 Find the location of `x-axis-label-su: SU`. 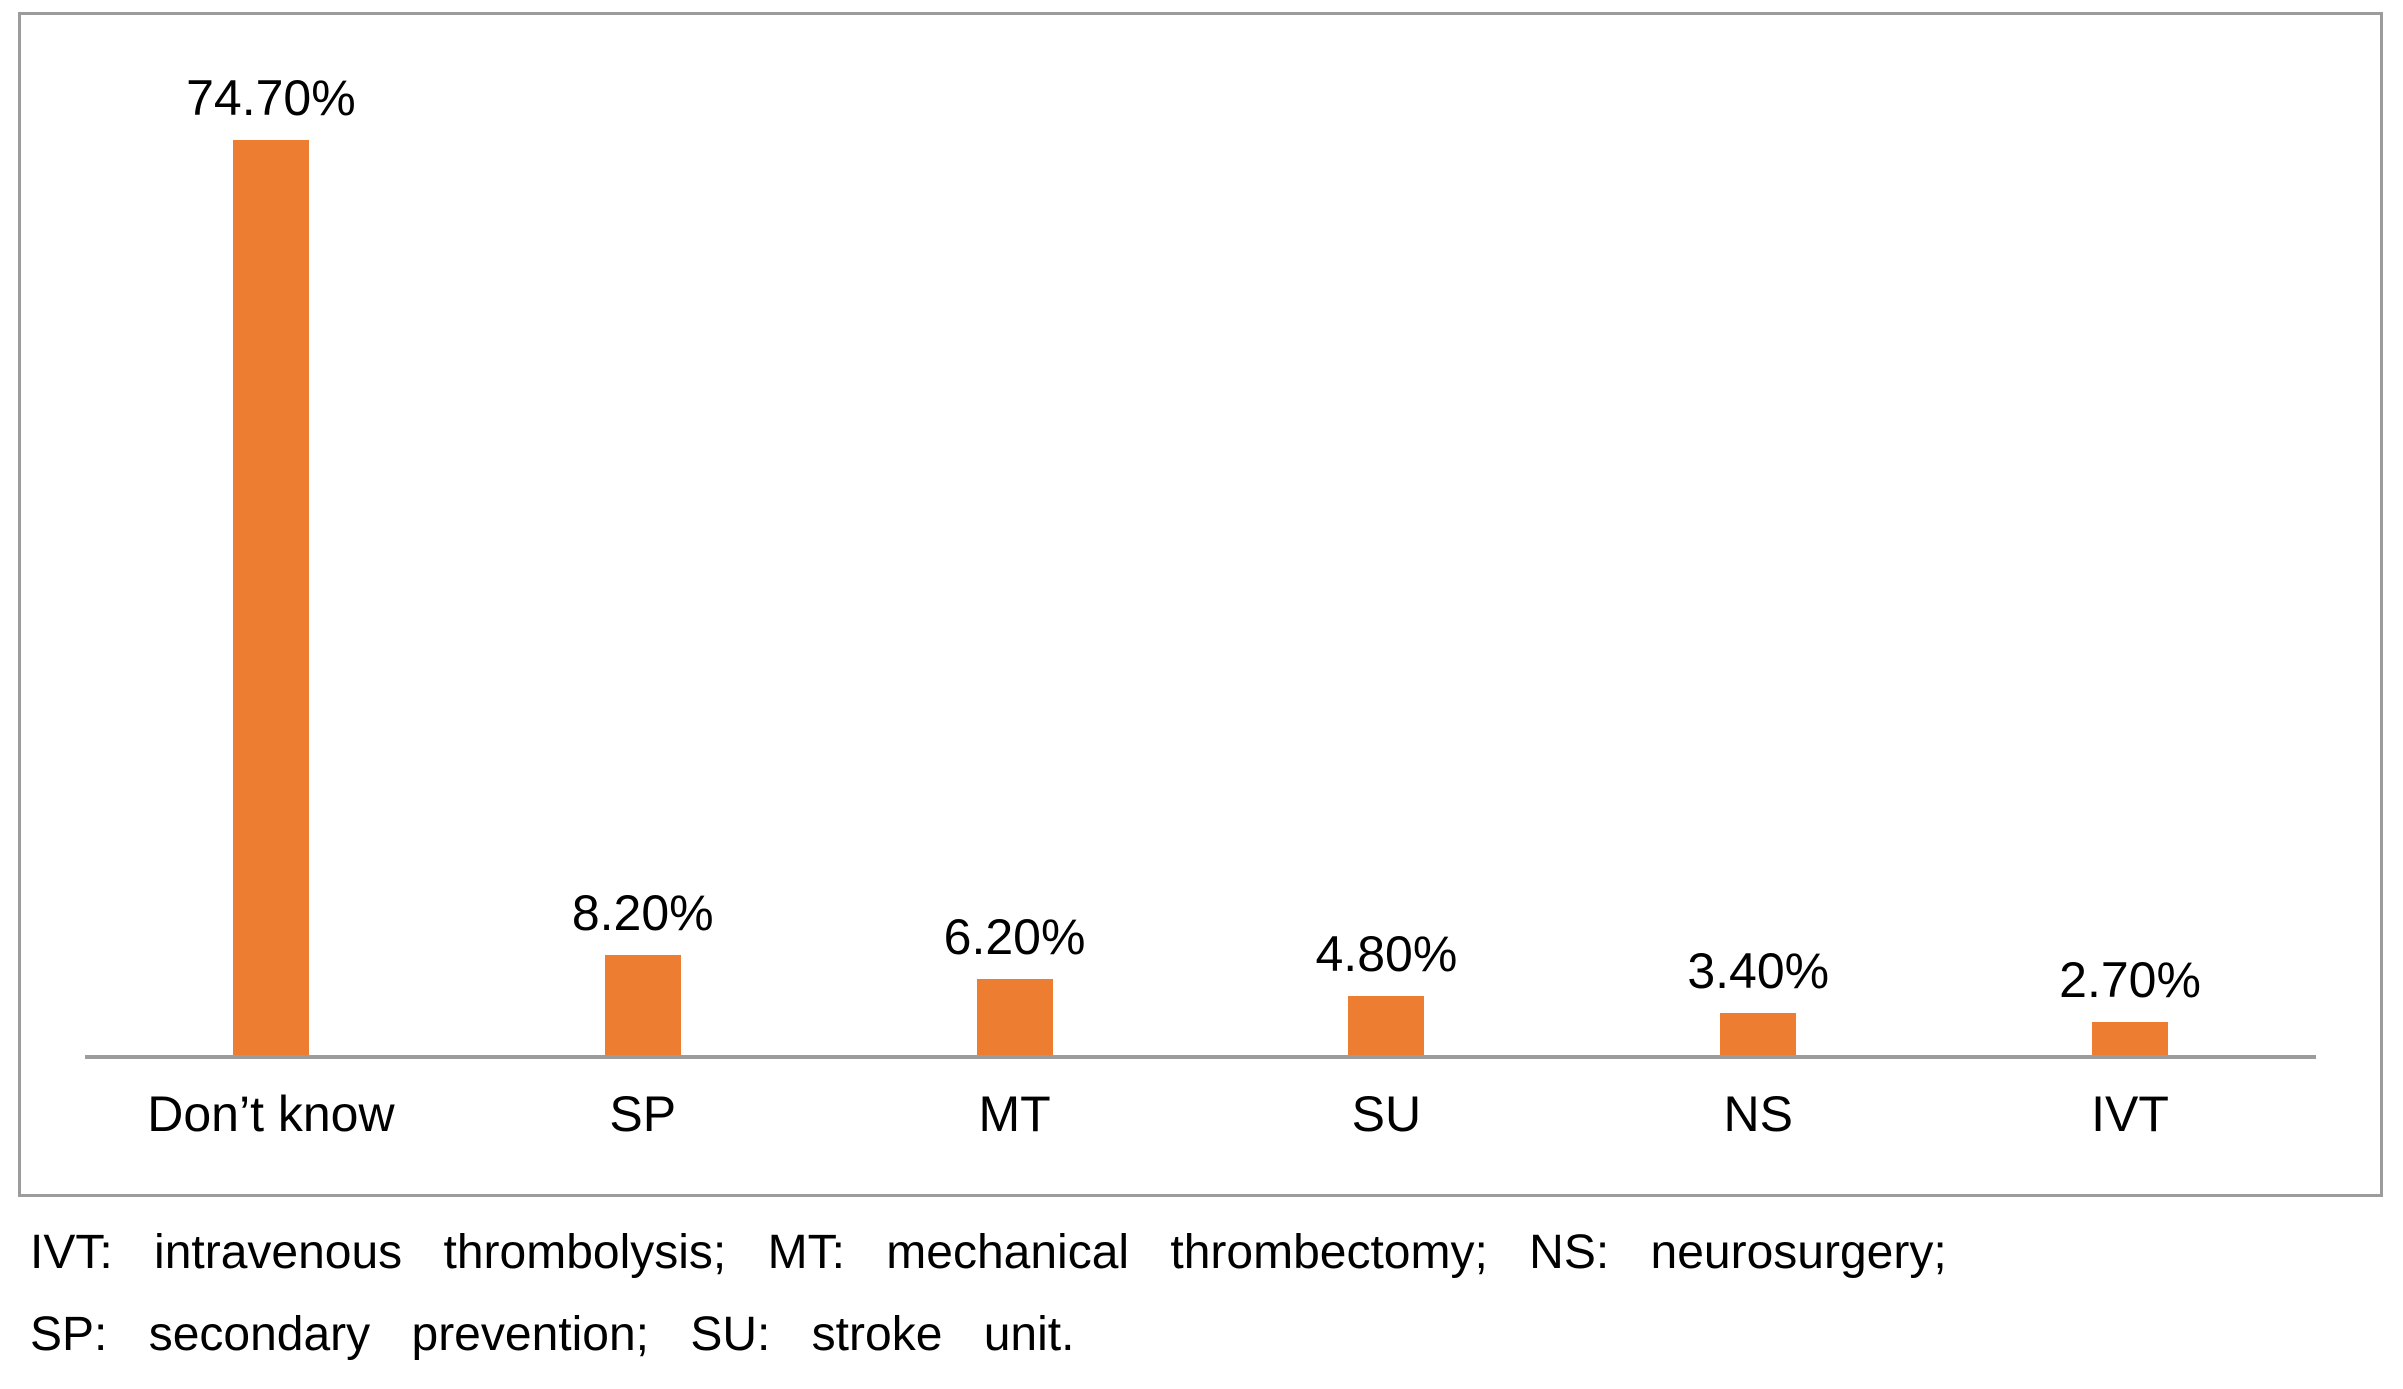

x-axis-label-su: SU is located at coordinates (1386, 1114).